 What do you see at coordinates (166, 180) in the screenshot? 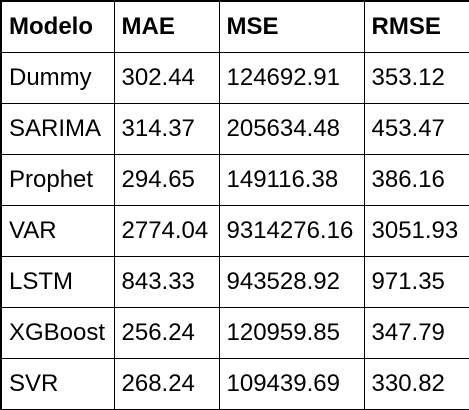
I see `cell-mae: 294.65` at bounding box center [166, 180].